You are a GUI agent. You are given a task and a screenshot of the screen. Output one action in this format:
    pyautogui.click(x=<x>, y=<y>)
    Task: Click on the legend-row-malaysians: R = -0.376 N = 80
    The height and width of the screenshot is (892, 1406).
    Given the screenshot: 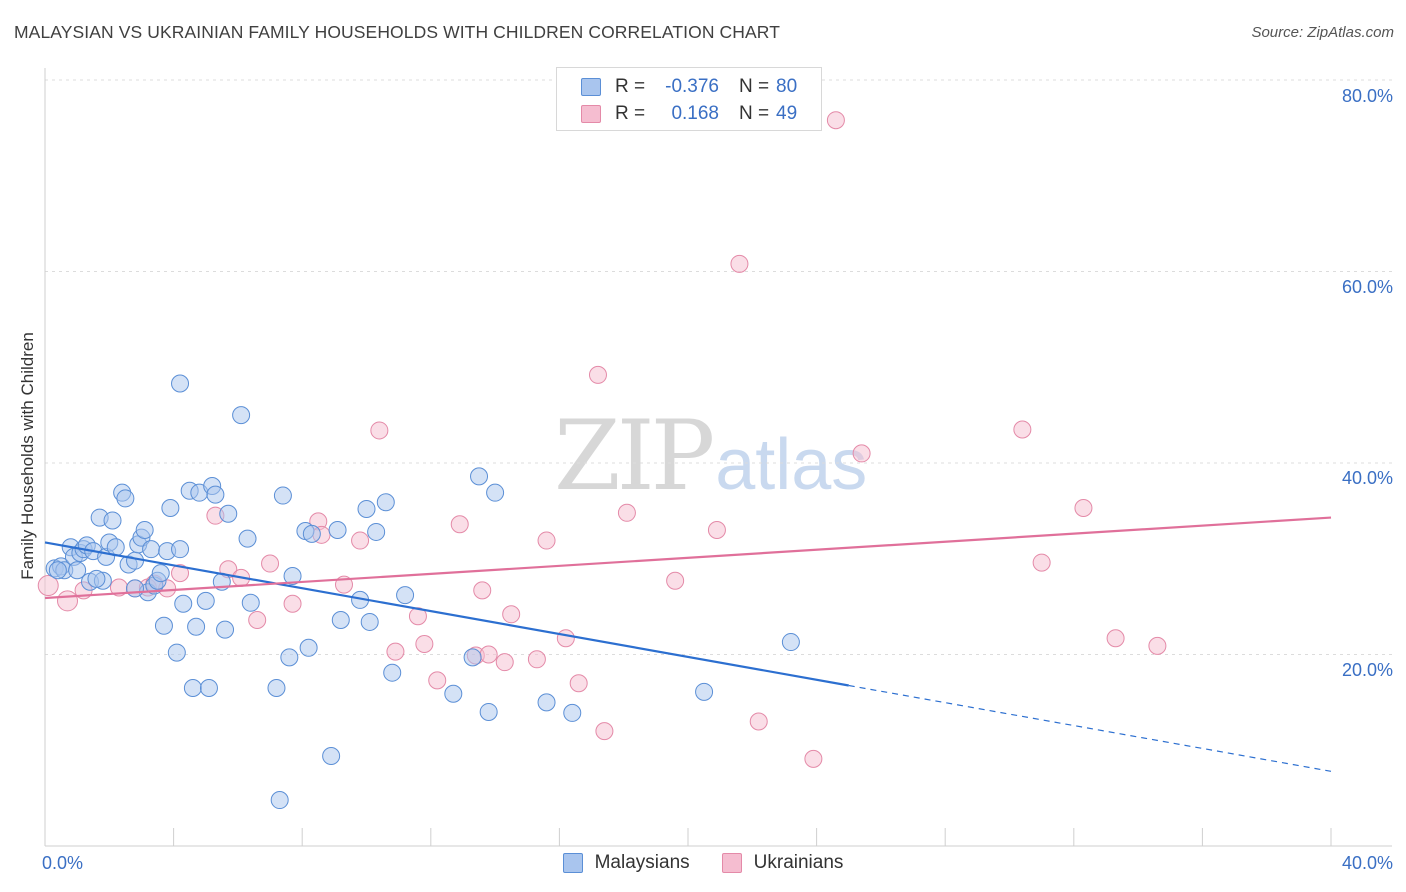 What is the action you would take?
    pyautogui.click(x=689, y=87)
    